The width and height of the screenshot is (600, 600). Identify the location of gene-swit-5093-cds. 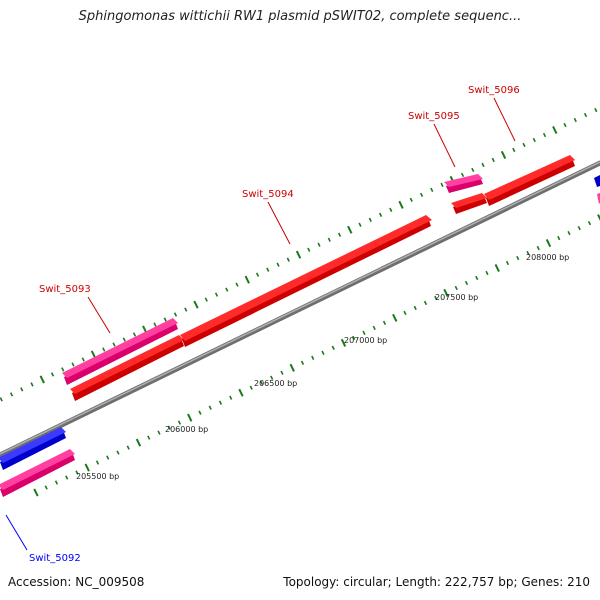
(127, 368).